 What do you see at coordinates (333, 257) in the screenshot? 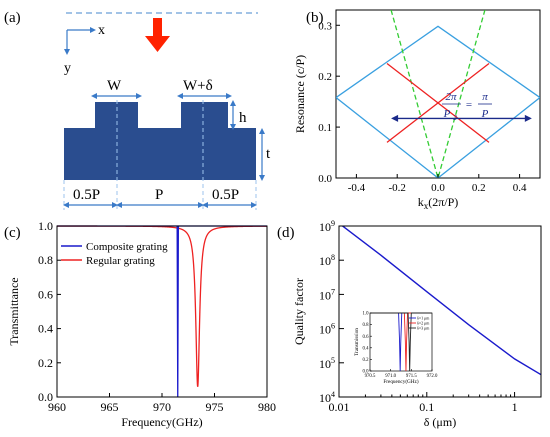
I see `y-tick-exp-d: 8` at bounding box center [333, 257].